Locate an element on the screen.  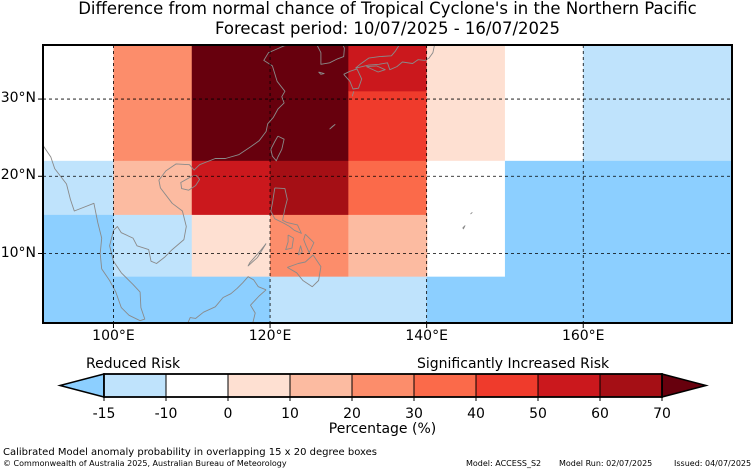
colorbar-over-arrow is located at coordinates (685, 385).